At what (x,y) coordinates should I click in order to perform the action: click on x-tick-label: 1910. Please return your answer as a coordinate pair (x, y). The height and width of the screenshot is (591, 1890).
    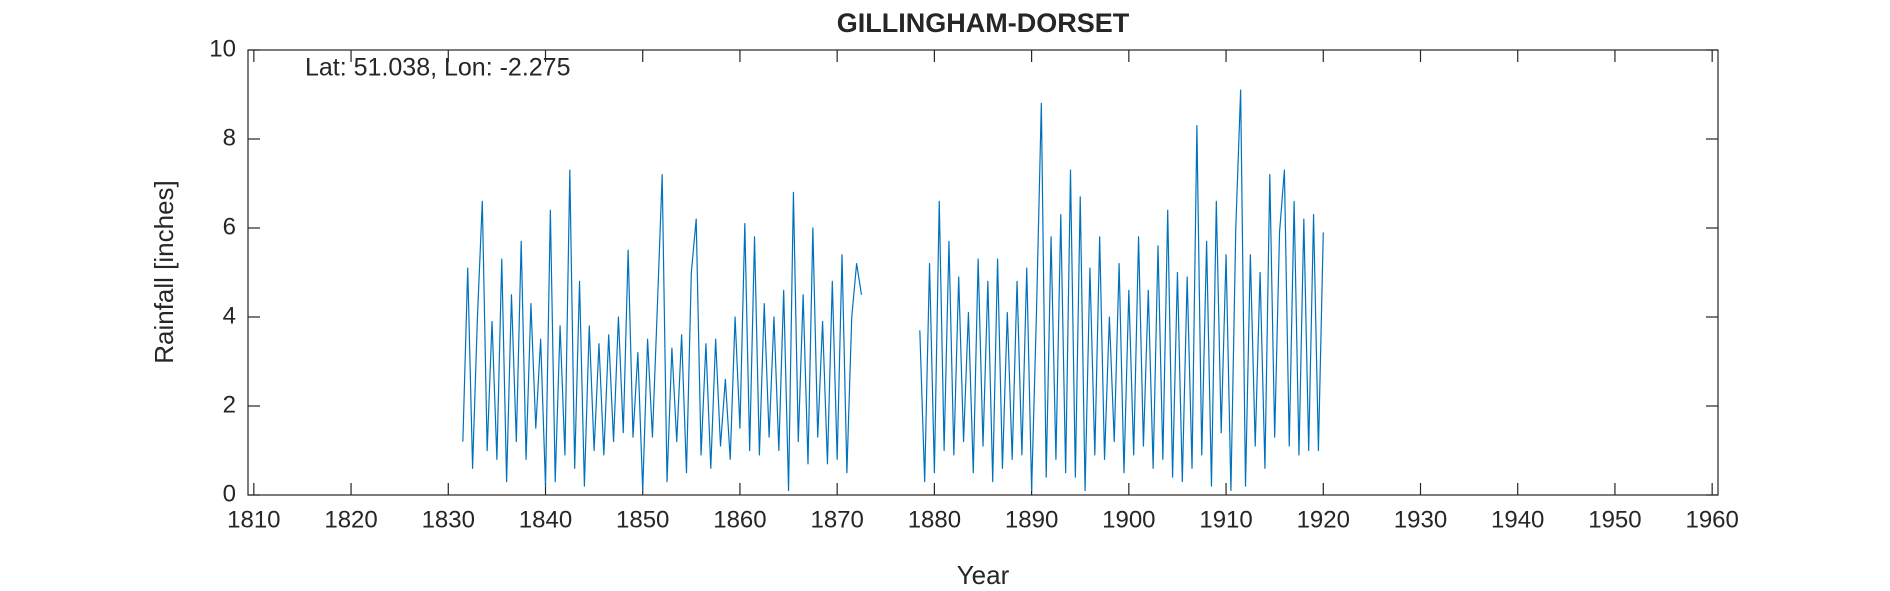
    Looking at the image, I should click on (1225, 519).